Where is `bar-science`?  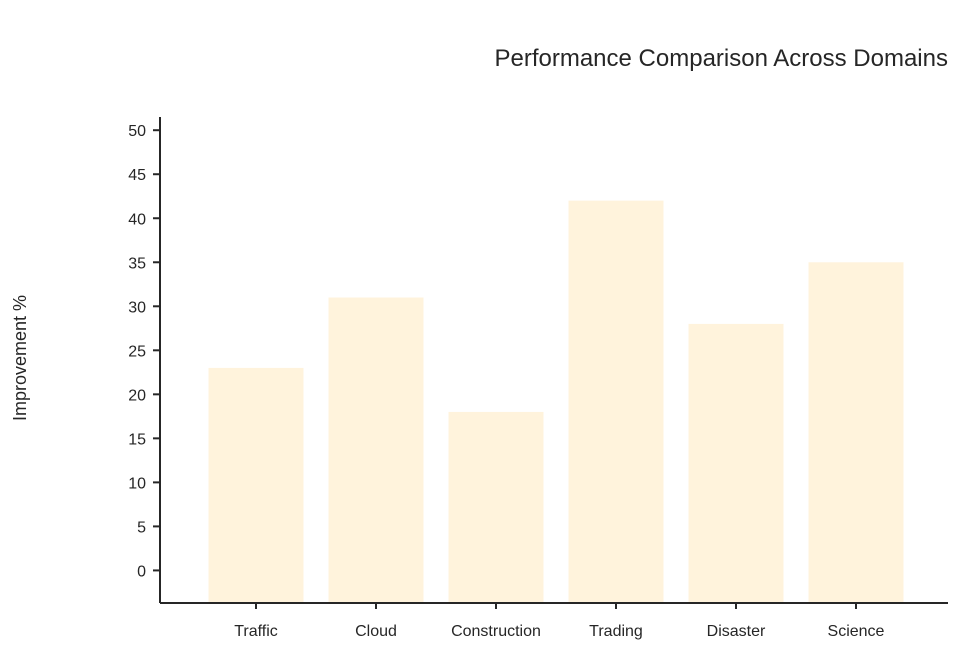
bar-science is located at coordinates (856, 432).